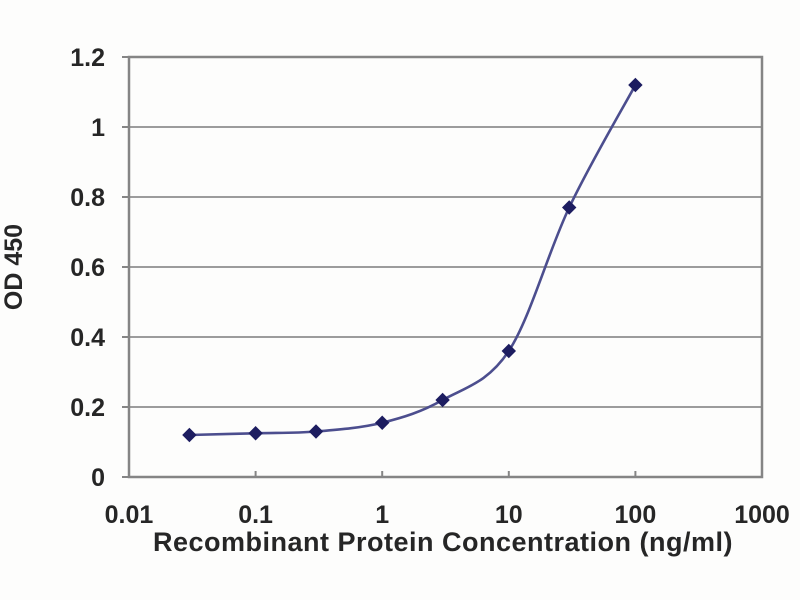  I want to click on y-tick-label: 0.2, so click(87, 408).